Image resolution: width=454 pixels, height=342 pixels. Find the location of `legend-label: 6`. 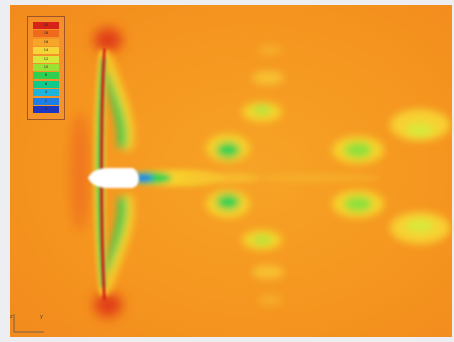

legend-label: 6 is located at coordinates (46, 83).